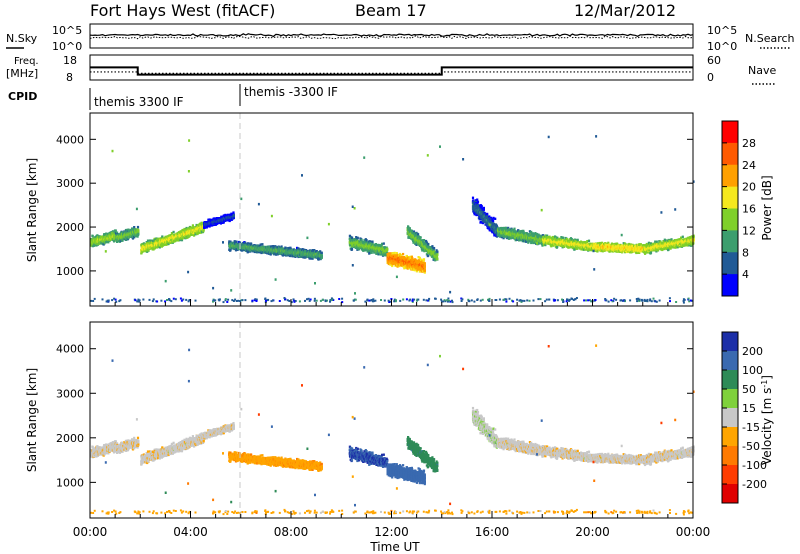 Image resolution: width=800 pixels, height=554 pixels. I want to click on nsky-label: N.Sky, so click(22, 38).